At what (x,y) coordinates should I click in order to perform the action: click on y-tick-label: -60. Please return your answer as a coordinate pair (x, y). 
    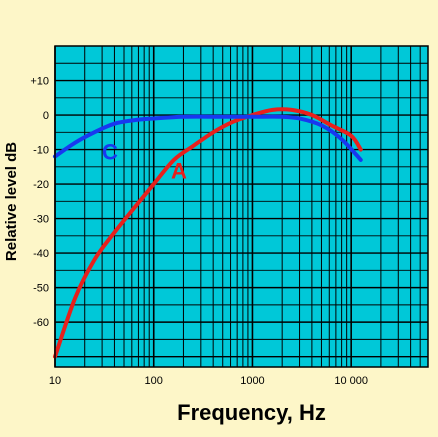
    Looking at the image, I should click on (41, 323).